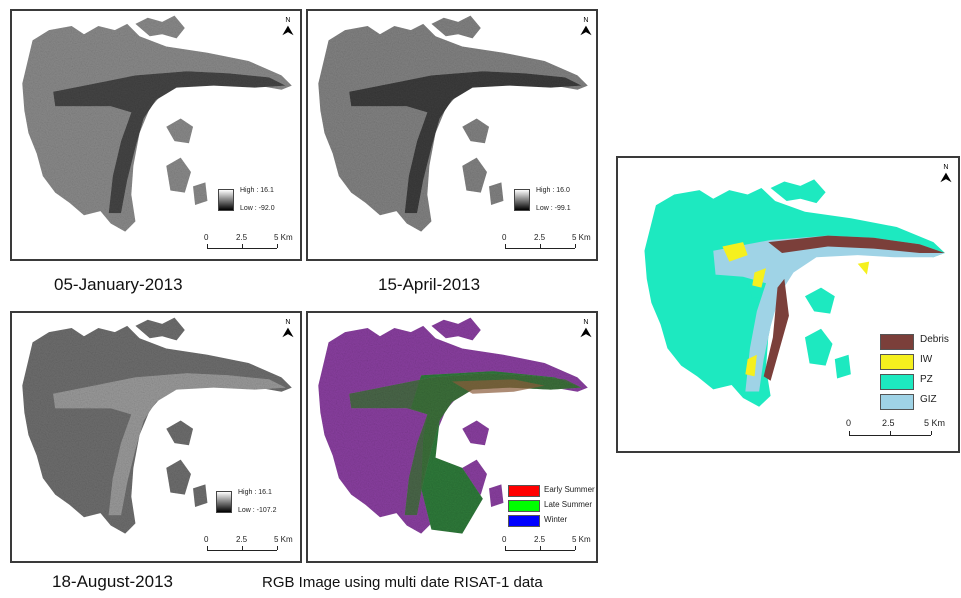  What do you see at coordinates (569, 489) in the screenshot?
I see `legend-label: Early Summer` at bounding box center [569, 489].